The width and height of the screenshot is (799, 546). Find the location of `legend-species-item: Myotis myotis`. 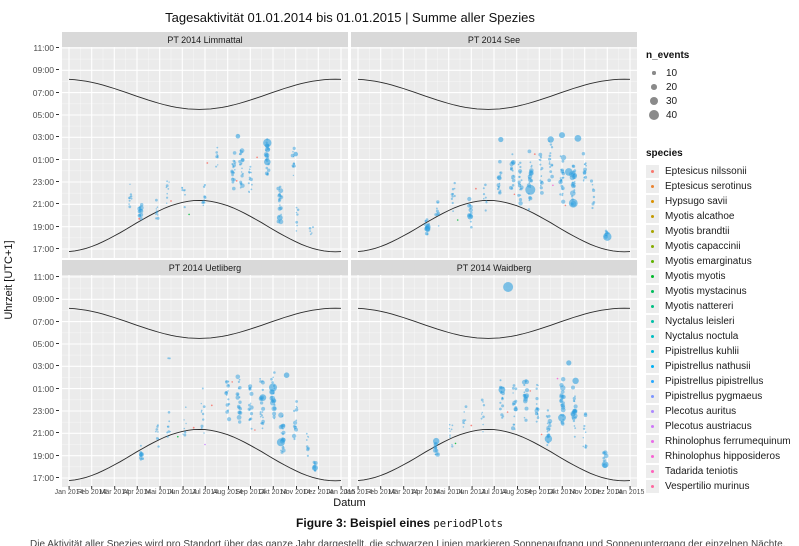

legend-species-item: Myotis myotis is located at coordinates (721, 276).